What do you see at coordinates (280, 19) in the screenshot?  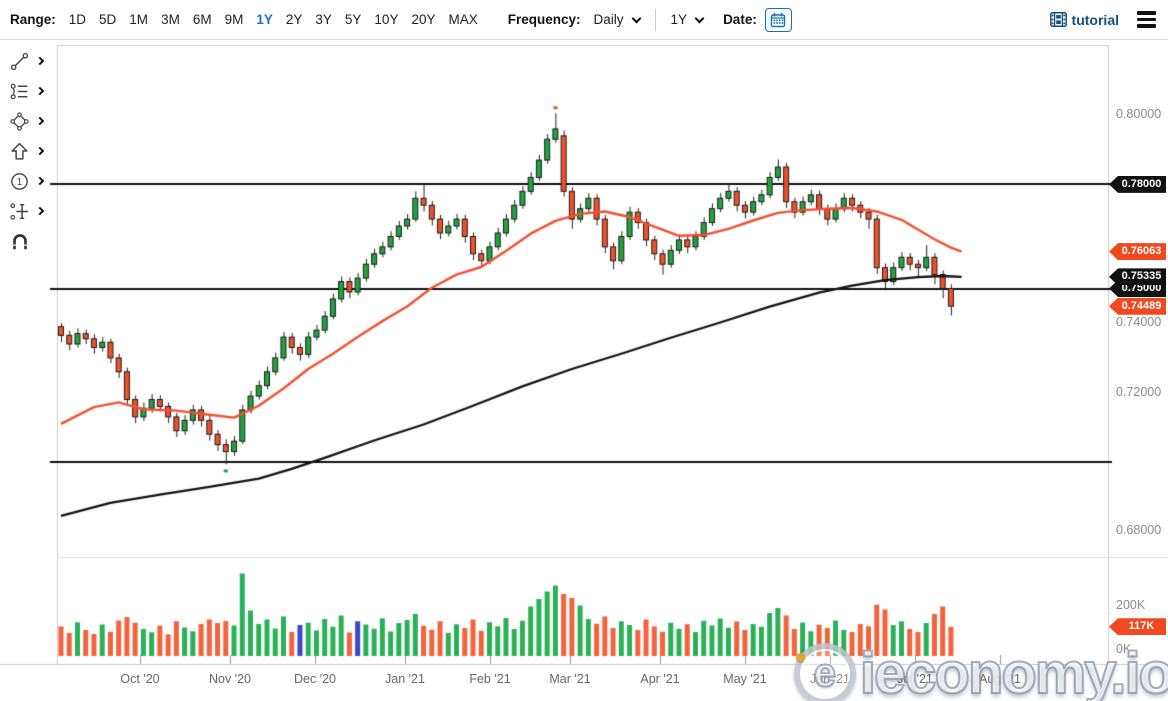 I see `range-items: 1D 5D 1M 3M 6M 9M 1Y 2Y 3Y 5Y 10Y 20Y MAX` at bounding box center [280, 19].